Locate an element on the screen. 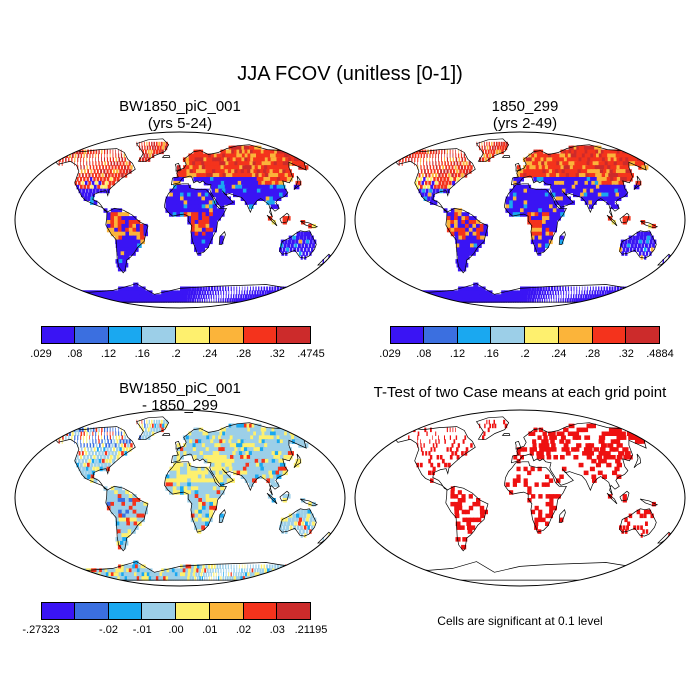 The image size is (700, 700). panel-title-bottom-left: BW1850_piC_001 - 1850_299 is located at coordinates (180, 397).